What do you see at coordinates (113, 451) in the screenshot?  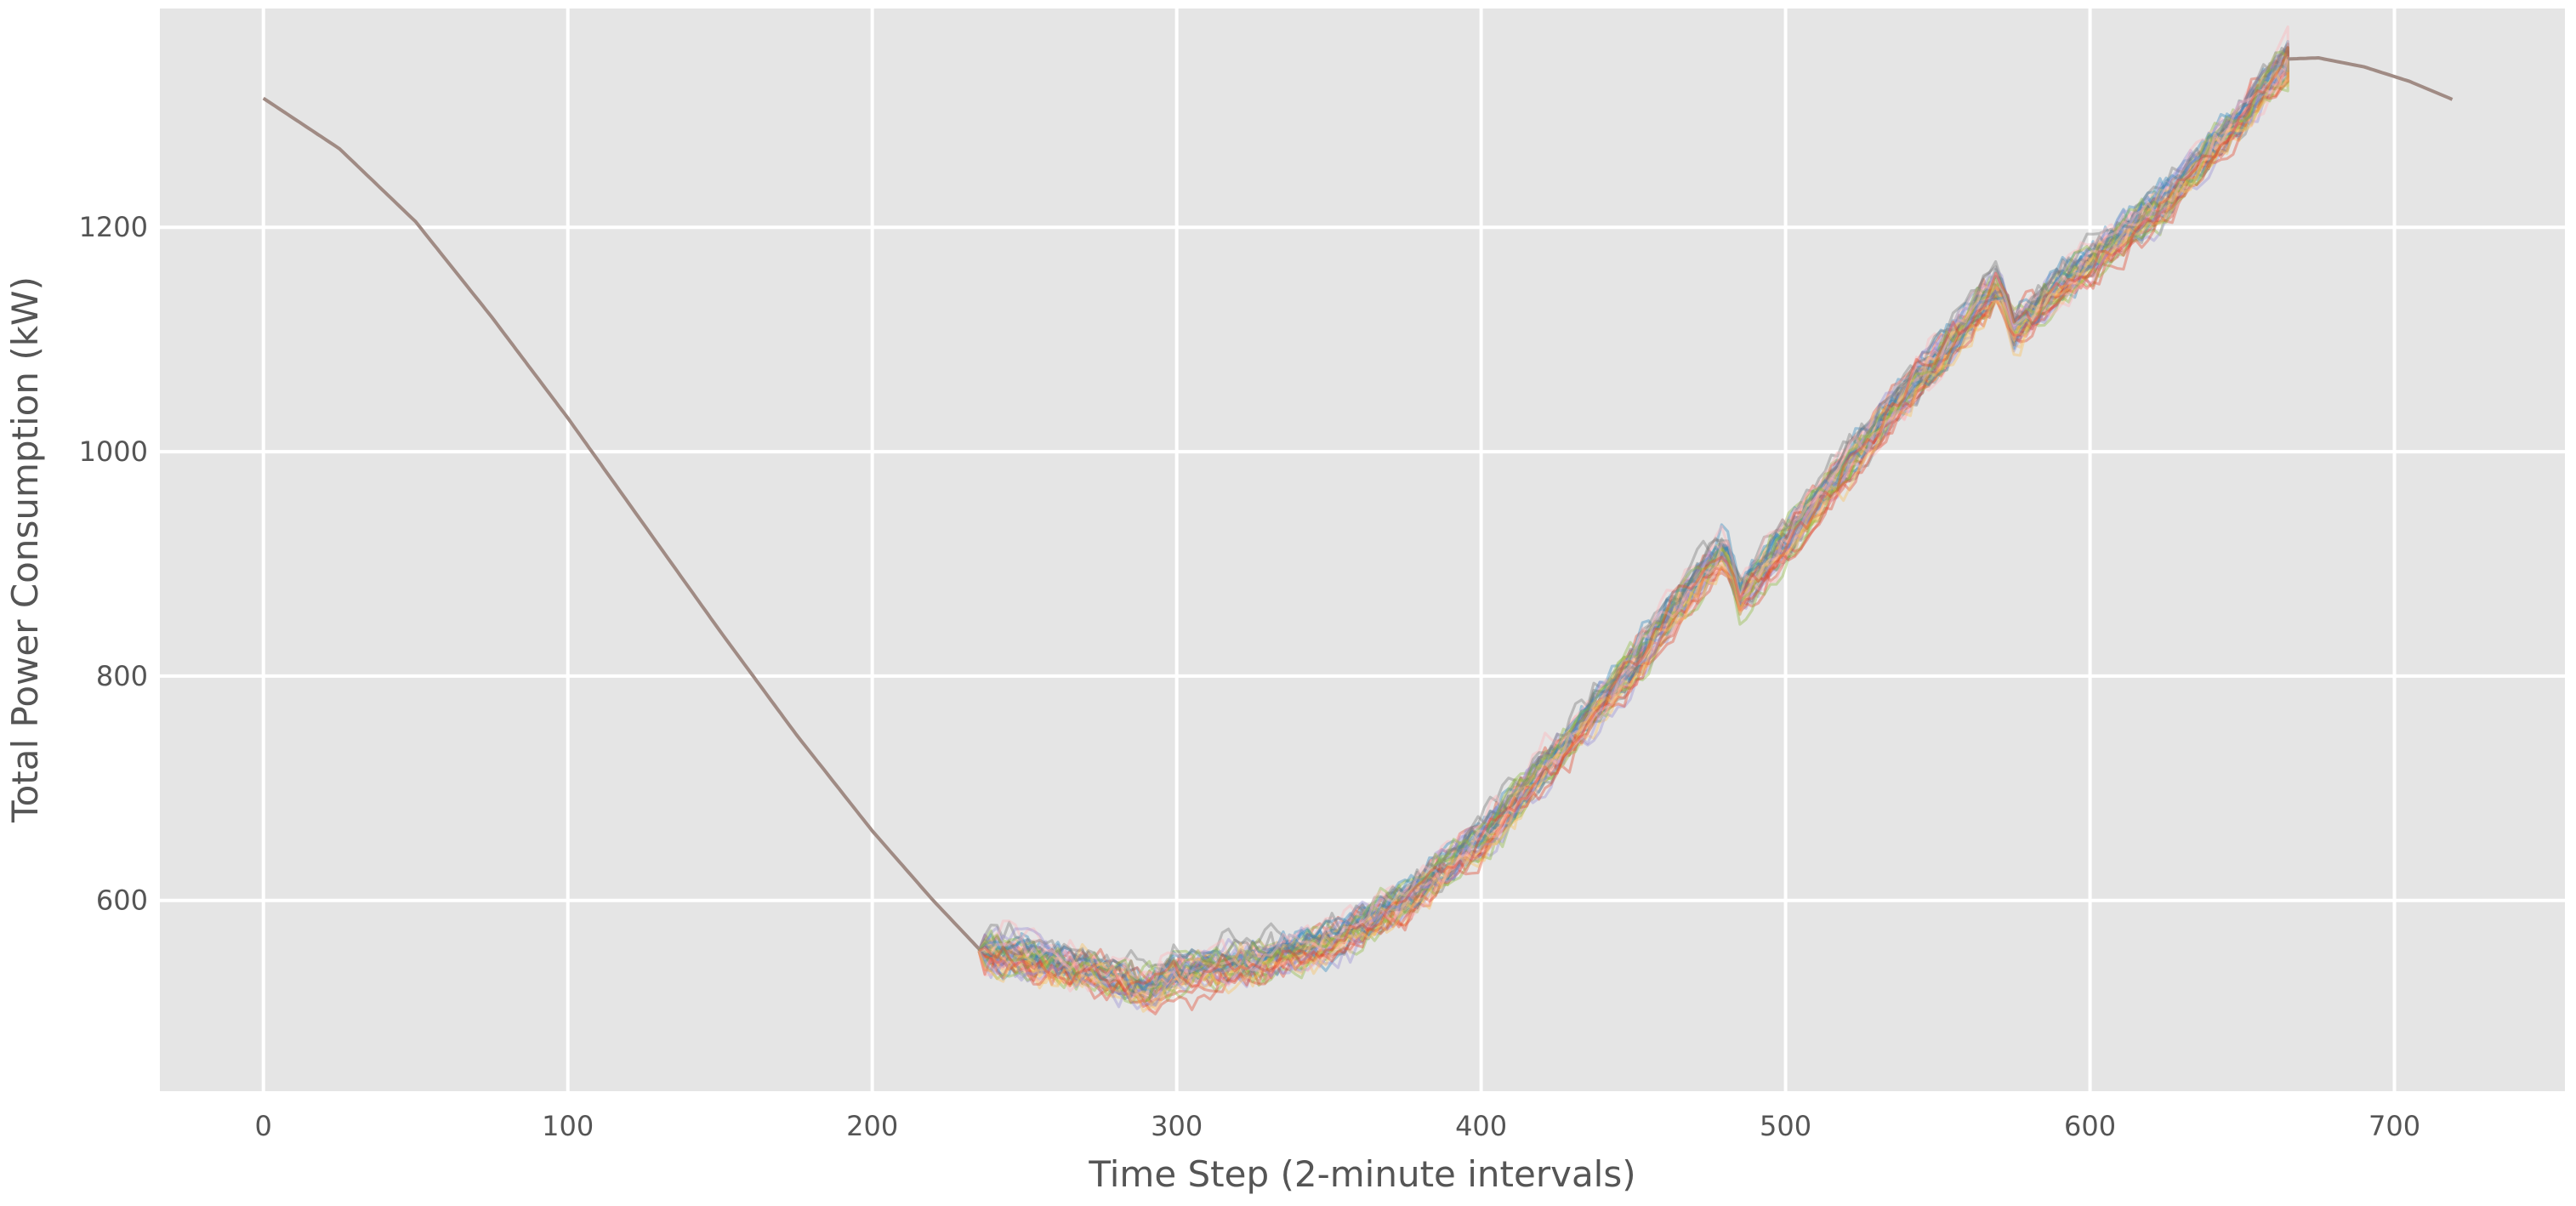 I see `y-tick-label: 1000` at bounding box center [113, 451].